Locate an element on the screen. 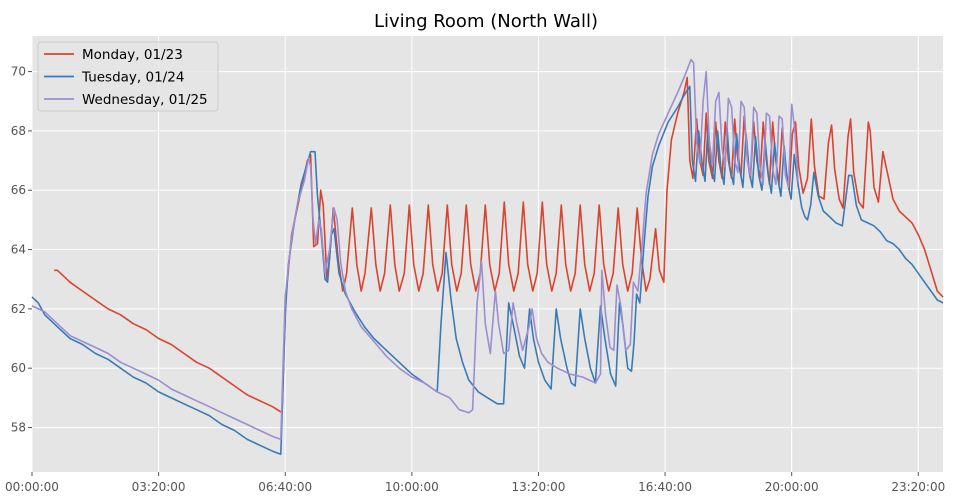  legend-box is located at coordinates (128, 76).